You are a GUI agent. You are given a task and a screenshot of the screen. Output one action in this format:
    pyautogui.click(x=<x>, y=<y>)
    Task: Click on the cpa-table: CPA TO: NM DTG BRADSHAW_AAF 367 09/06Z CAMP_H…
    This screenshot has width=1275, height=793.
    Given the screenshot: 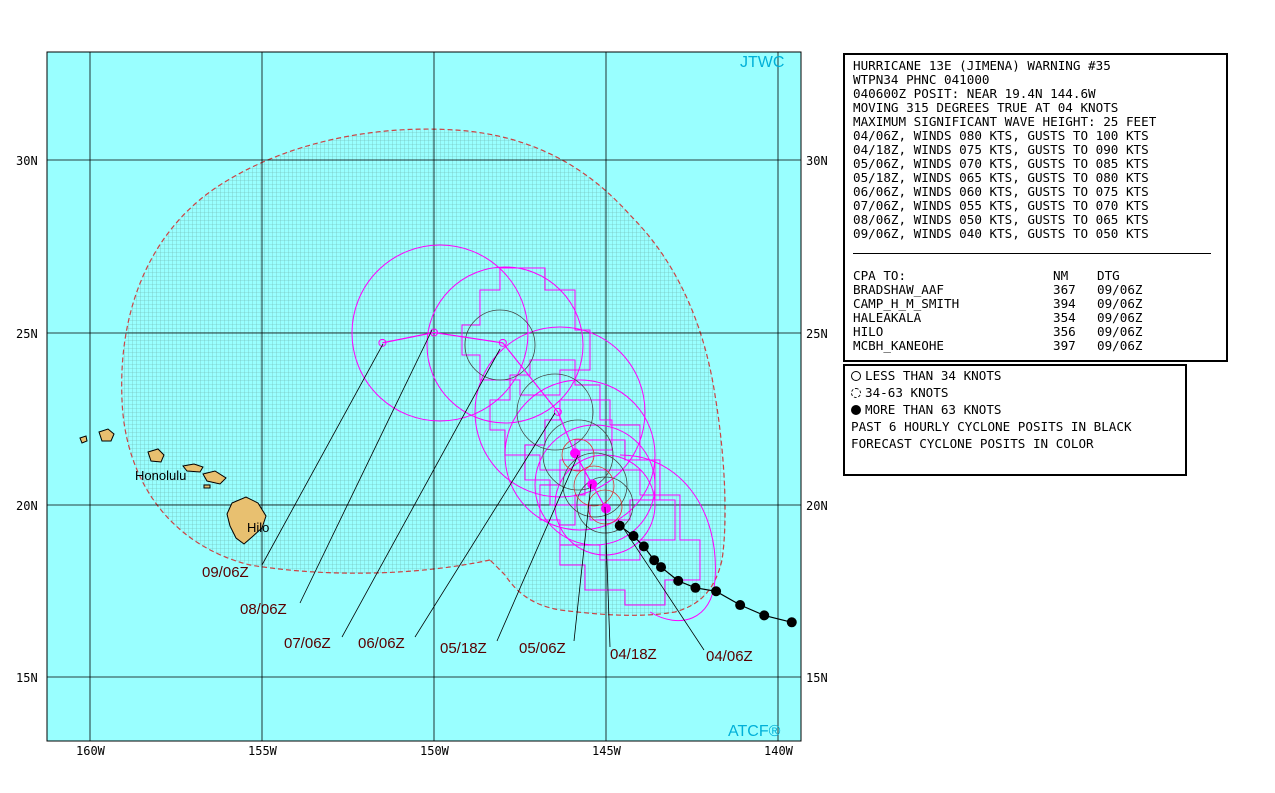 What is the action you would take?
    pyautogui.click(x=1015, y=311)
    